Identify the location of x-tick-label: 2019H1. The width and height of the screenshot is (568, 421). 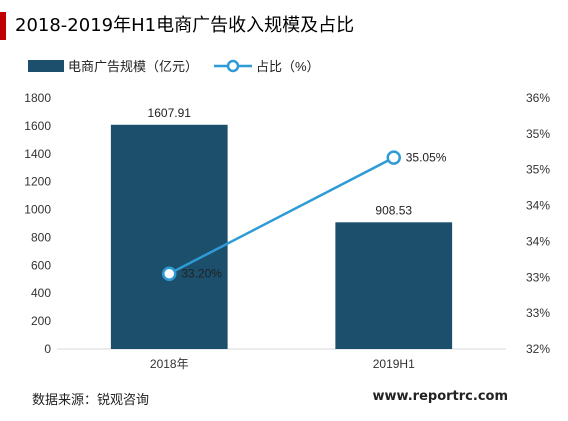
(394, 364).